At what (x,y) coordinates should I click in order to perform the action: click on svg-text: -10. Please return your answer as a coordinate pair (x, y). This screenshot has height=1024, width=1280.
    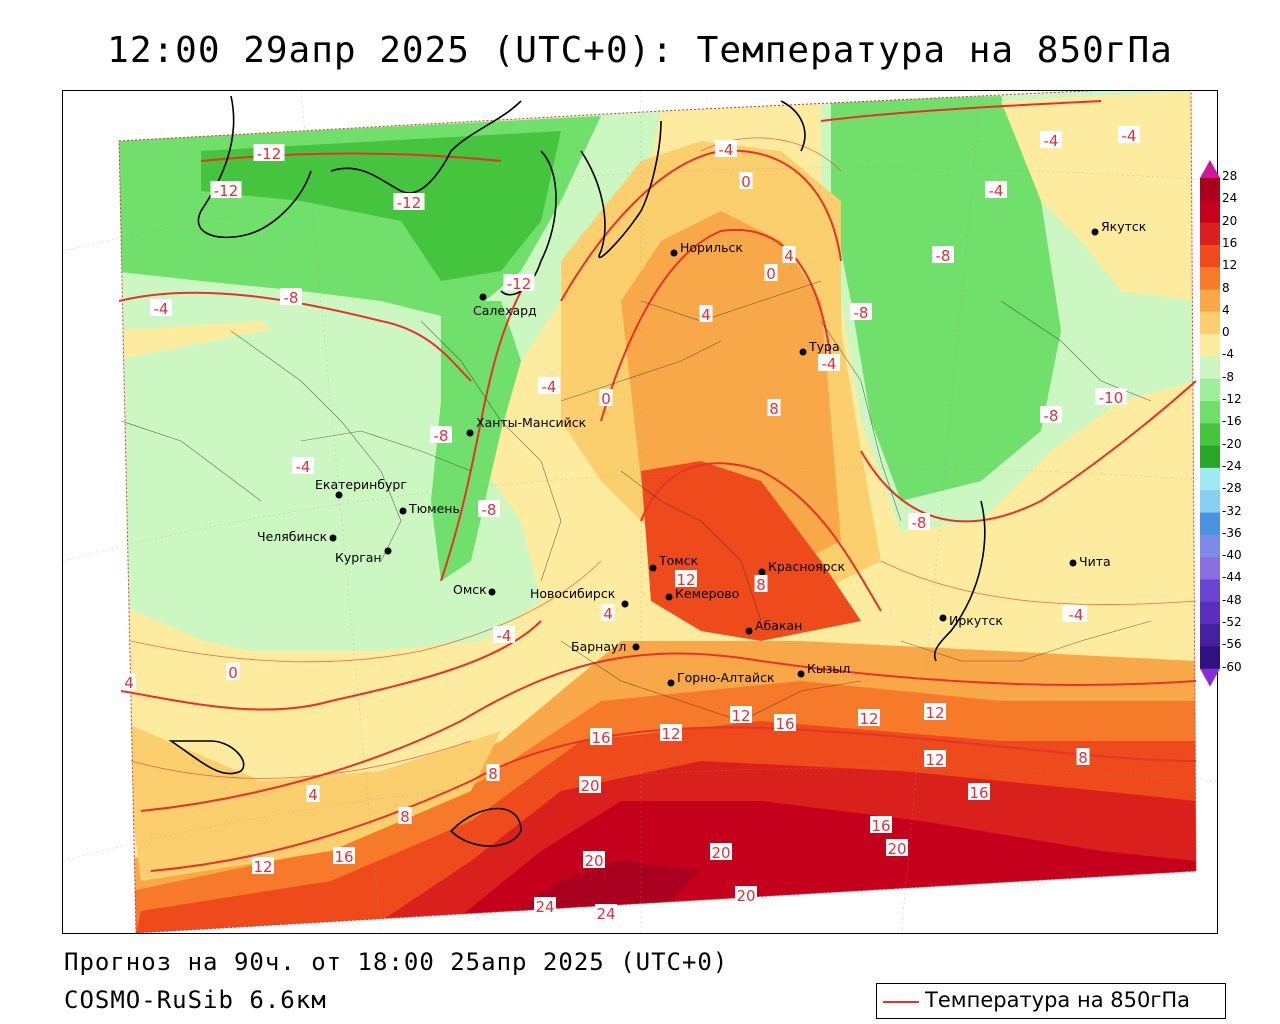
    Looking at the image, I should click on (1111, 398).